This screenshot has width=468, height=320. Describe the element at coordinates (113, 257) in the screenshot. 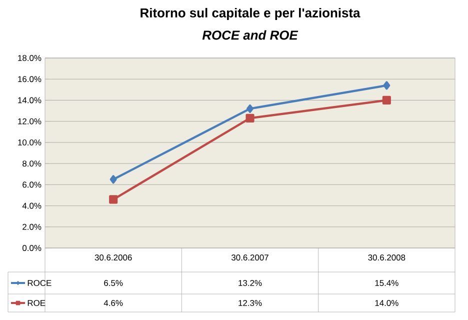

I see `x-tick-label: 30.6.2006` at that location.